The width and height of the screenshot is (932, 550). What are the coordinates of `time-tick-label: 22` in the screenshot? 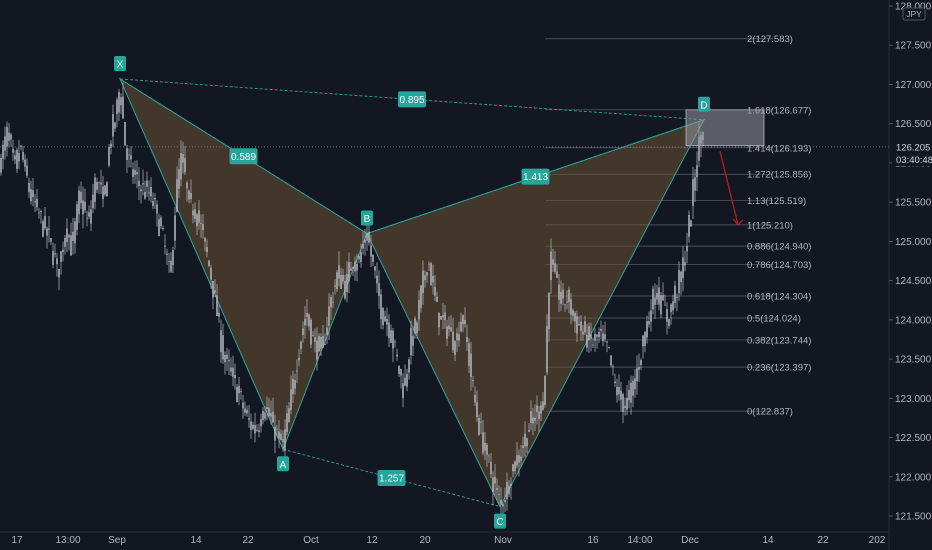 It's located at (248, 540).